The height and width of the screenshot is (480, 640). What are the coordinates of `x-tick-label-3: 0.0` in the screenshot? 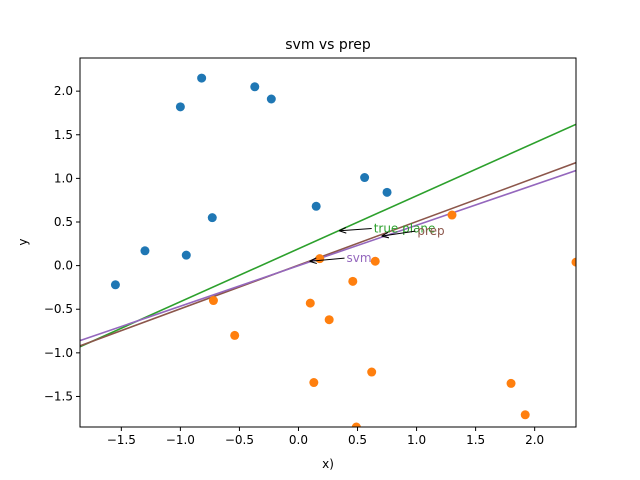 It's located at (298, 440).